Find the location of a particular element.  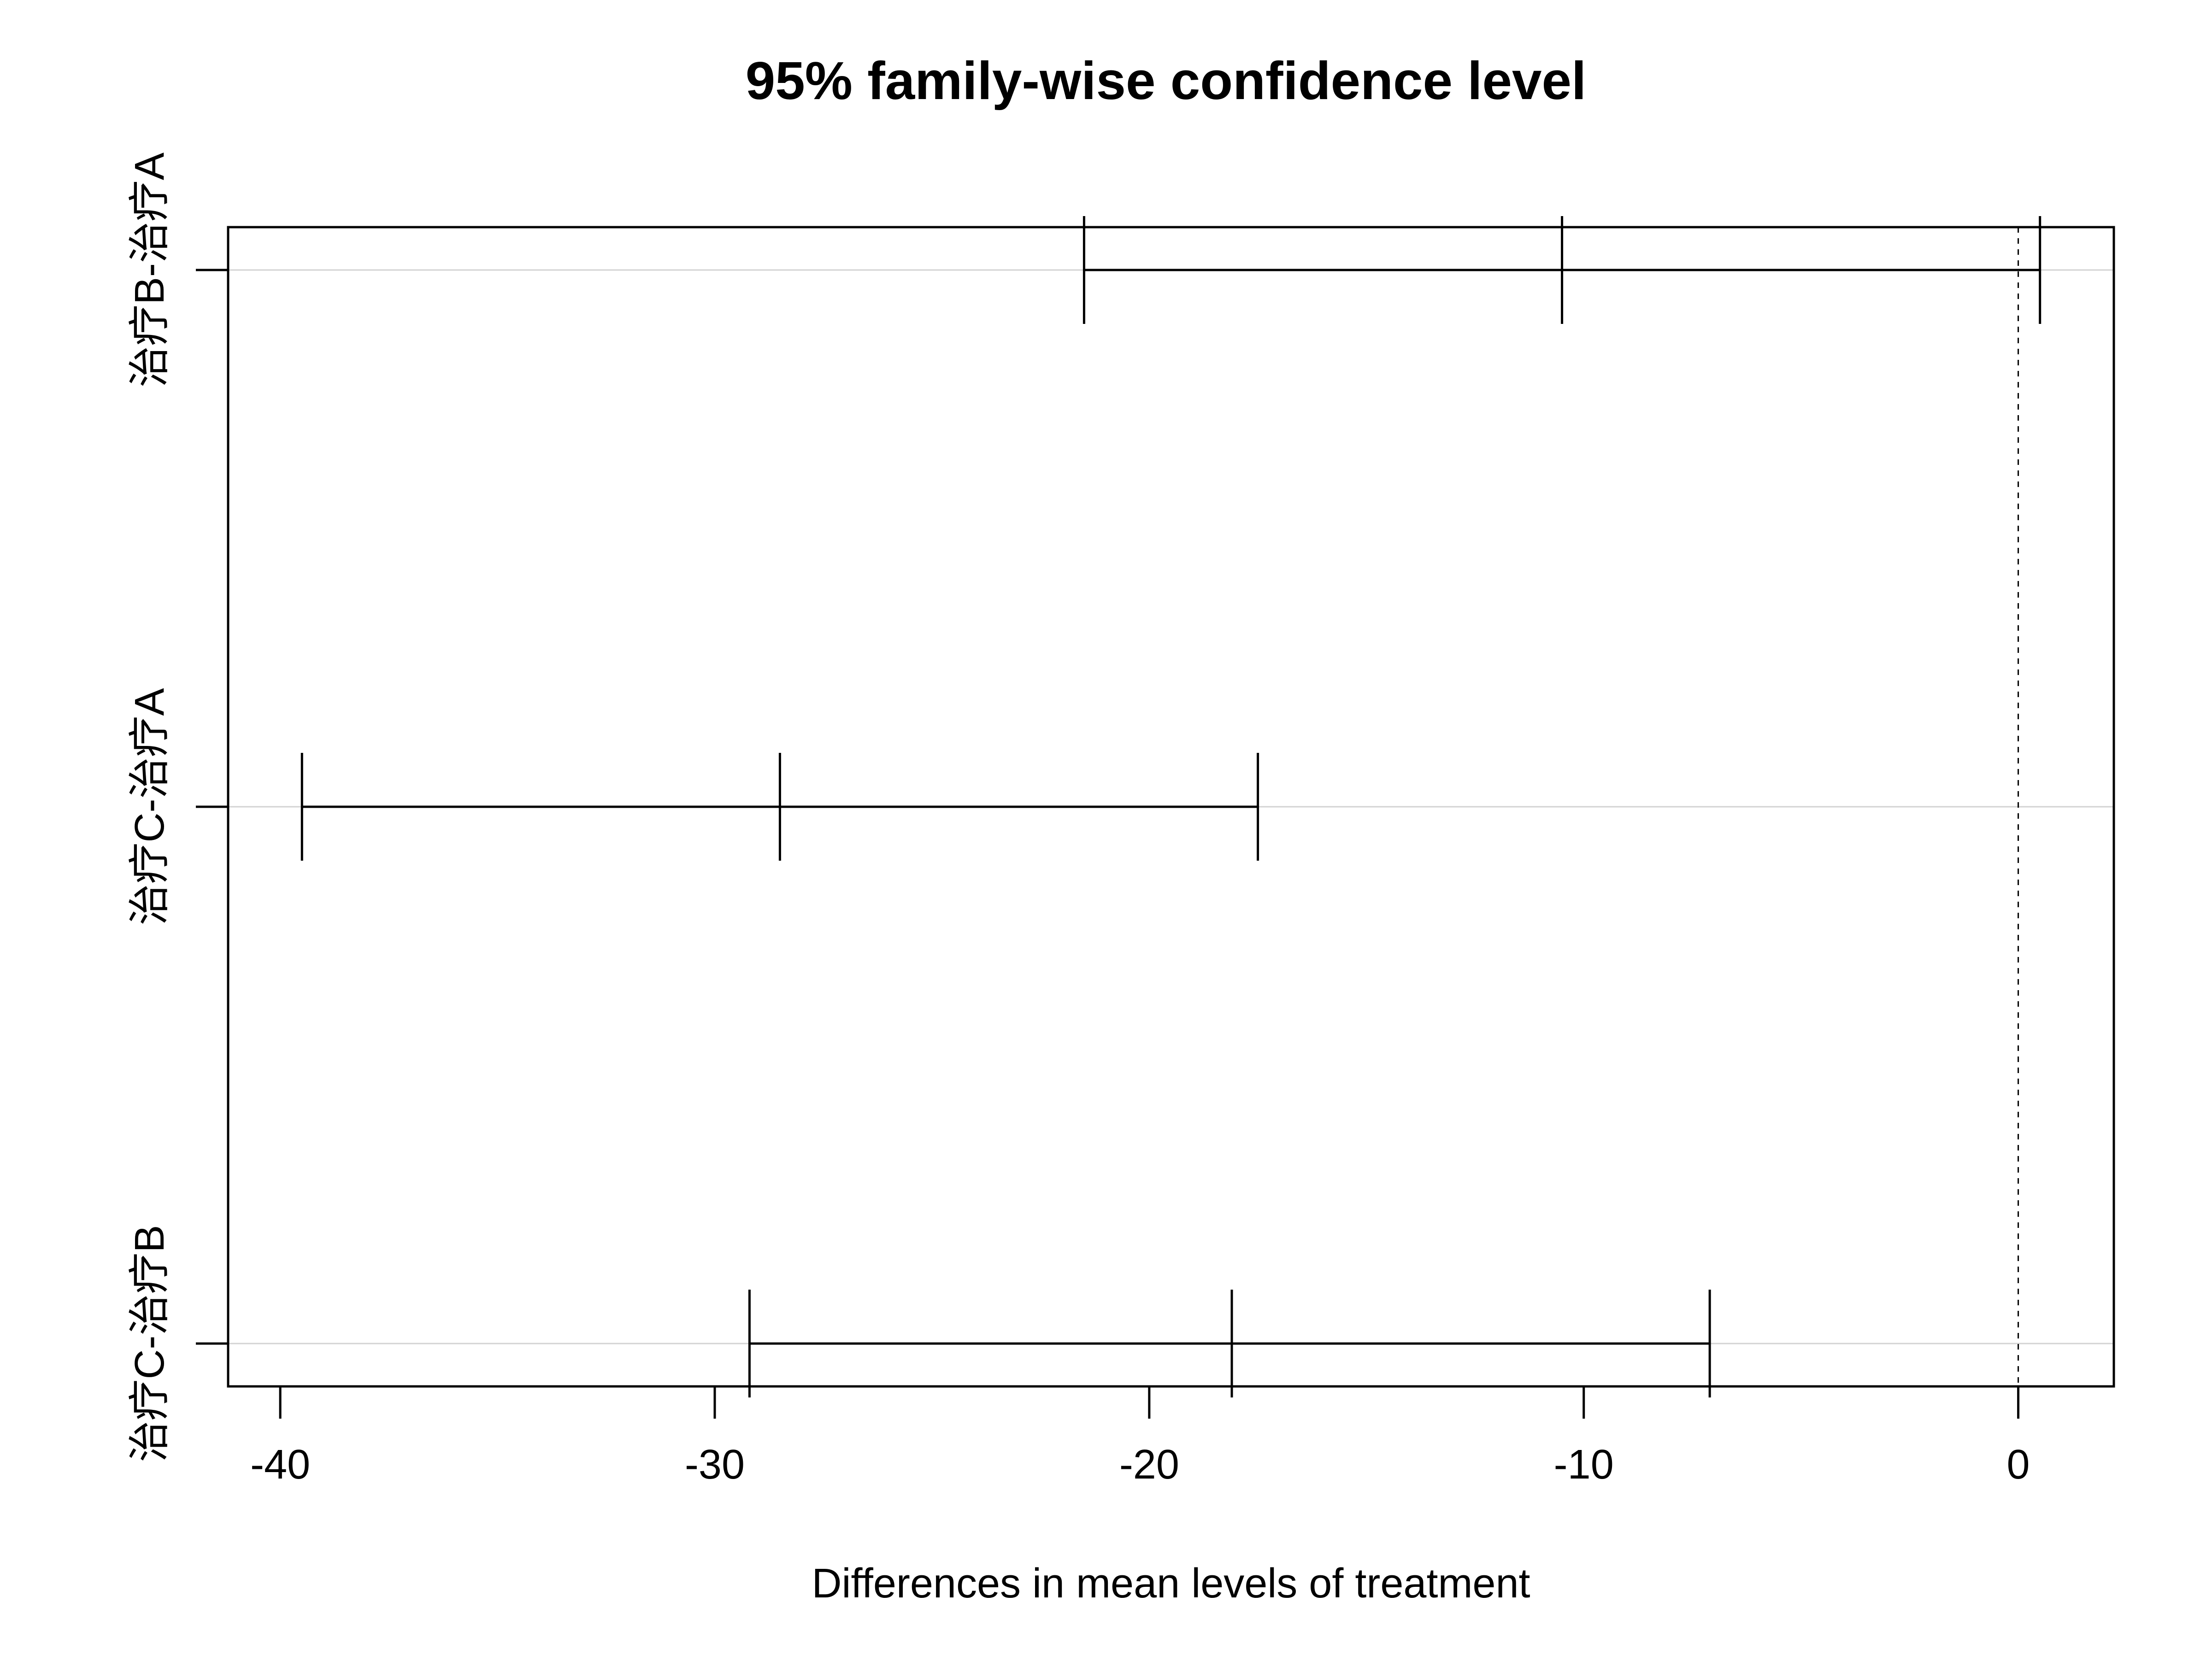

y-category-label: 治疗C-治疗B is located at coordinates (150, 1343).